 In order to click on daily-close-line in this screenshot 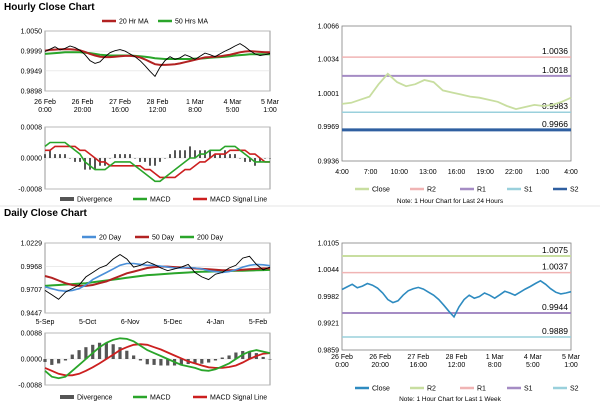, I will do `click(157, 276)`.